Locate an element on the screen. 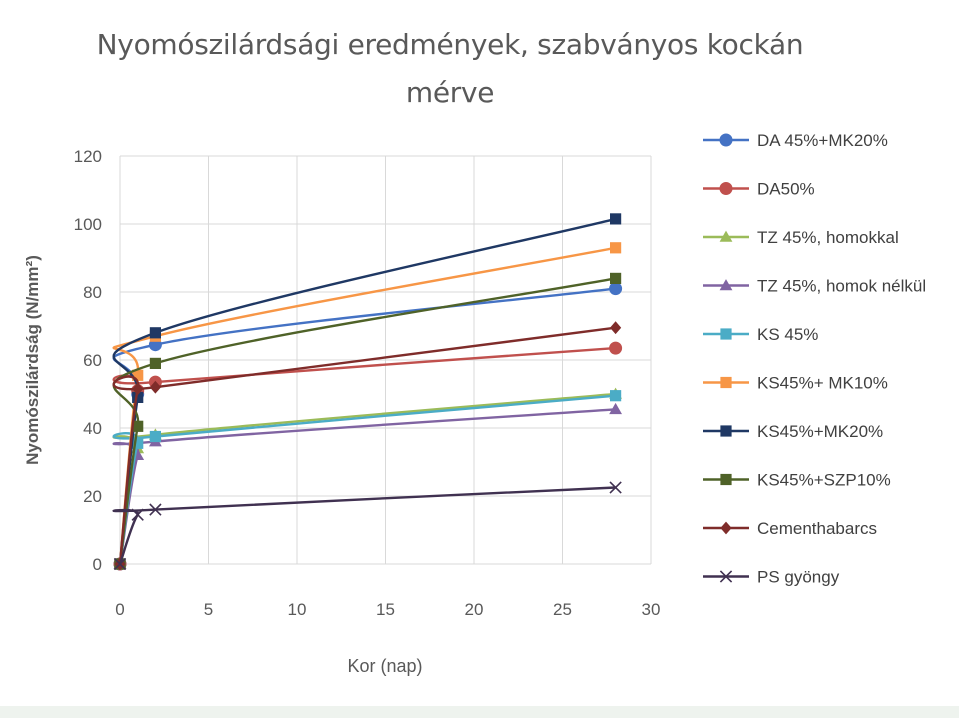  y-tick-label: 120 is located at coordinates (88, 156).